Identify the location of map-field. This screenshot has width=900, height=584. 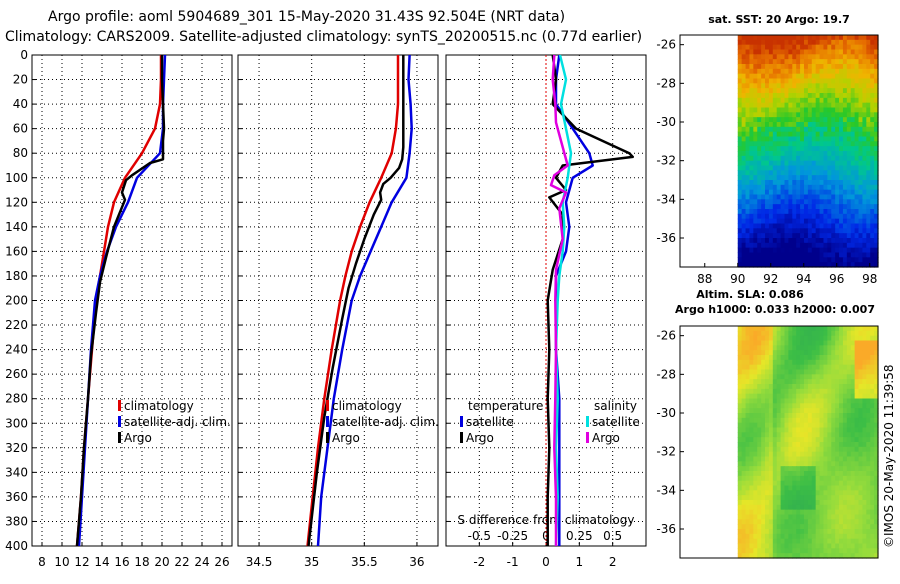
(808, 151).